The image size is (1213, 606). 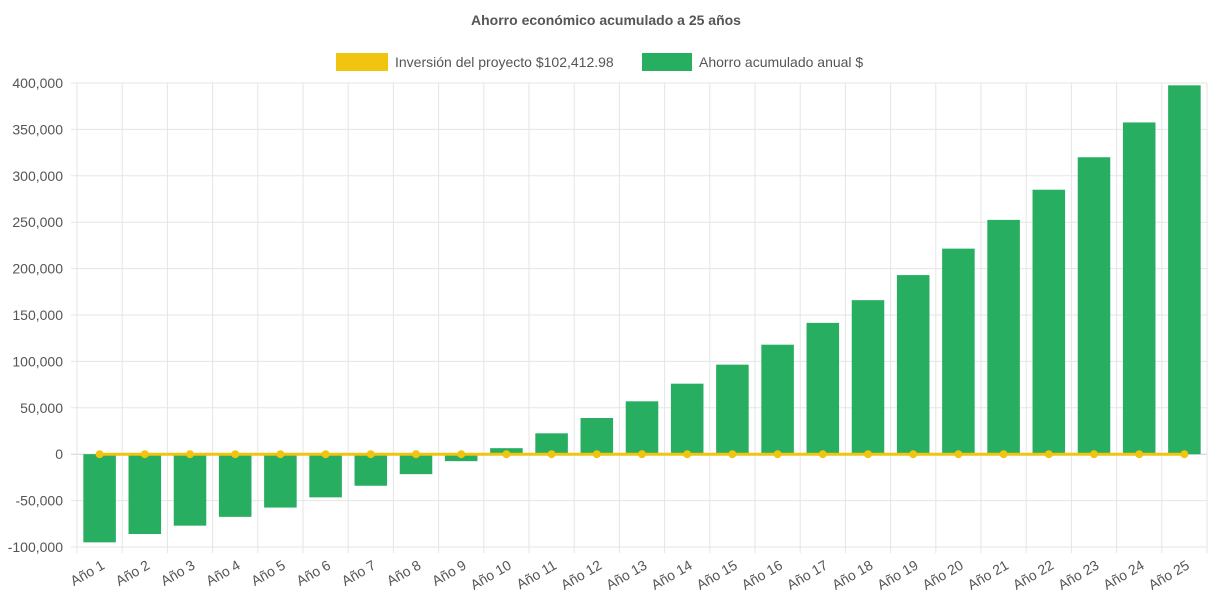 I want to click on x-tick-label: Año 18, so click(x=852, y=575).